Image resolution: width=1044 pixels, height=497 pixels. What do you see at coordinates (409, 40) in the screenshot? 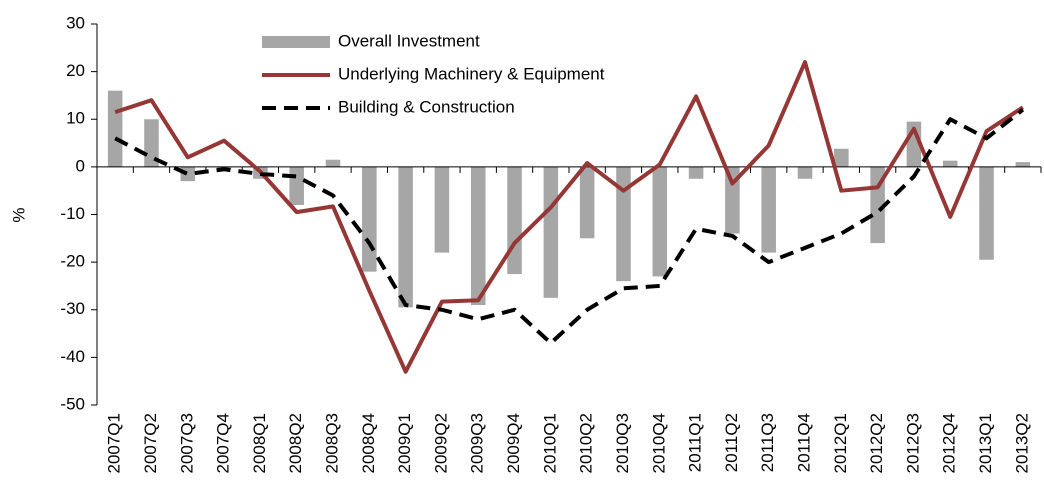
I see `legend-label: Overall Investment` at bounding box center [409, 40].